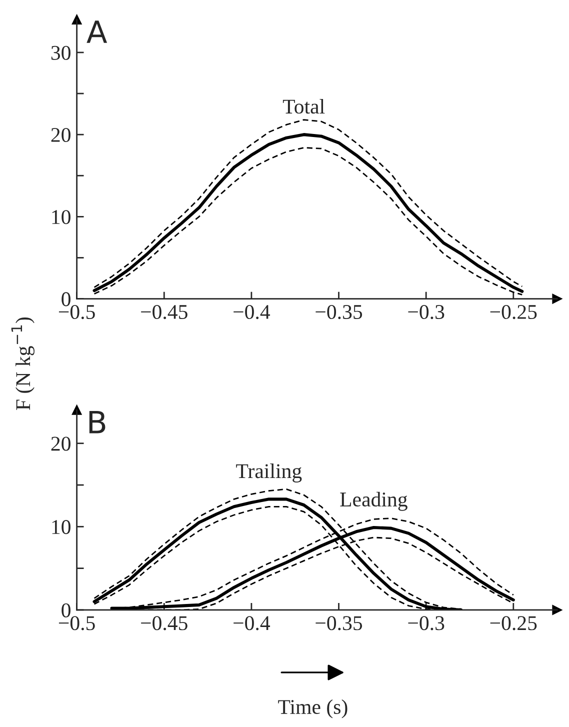  Describe the element at coordinates (374, 501) in the screenshot. I see `series-label: Leading` at that location.